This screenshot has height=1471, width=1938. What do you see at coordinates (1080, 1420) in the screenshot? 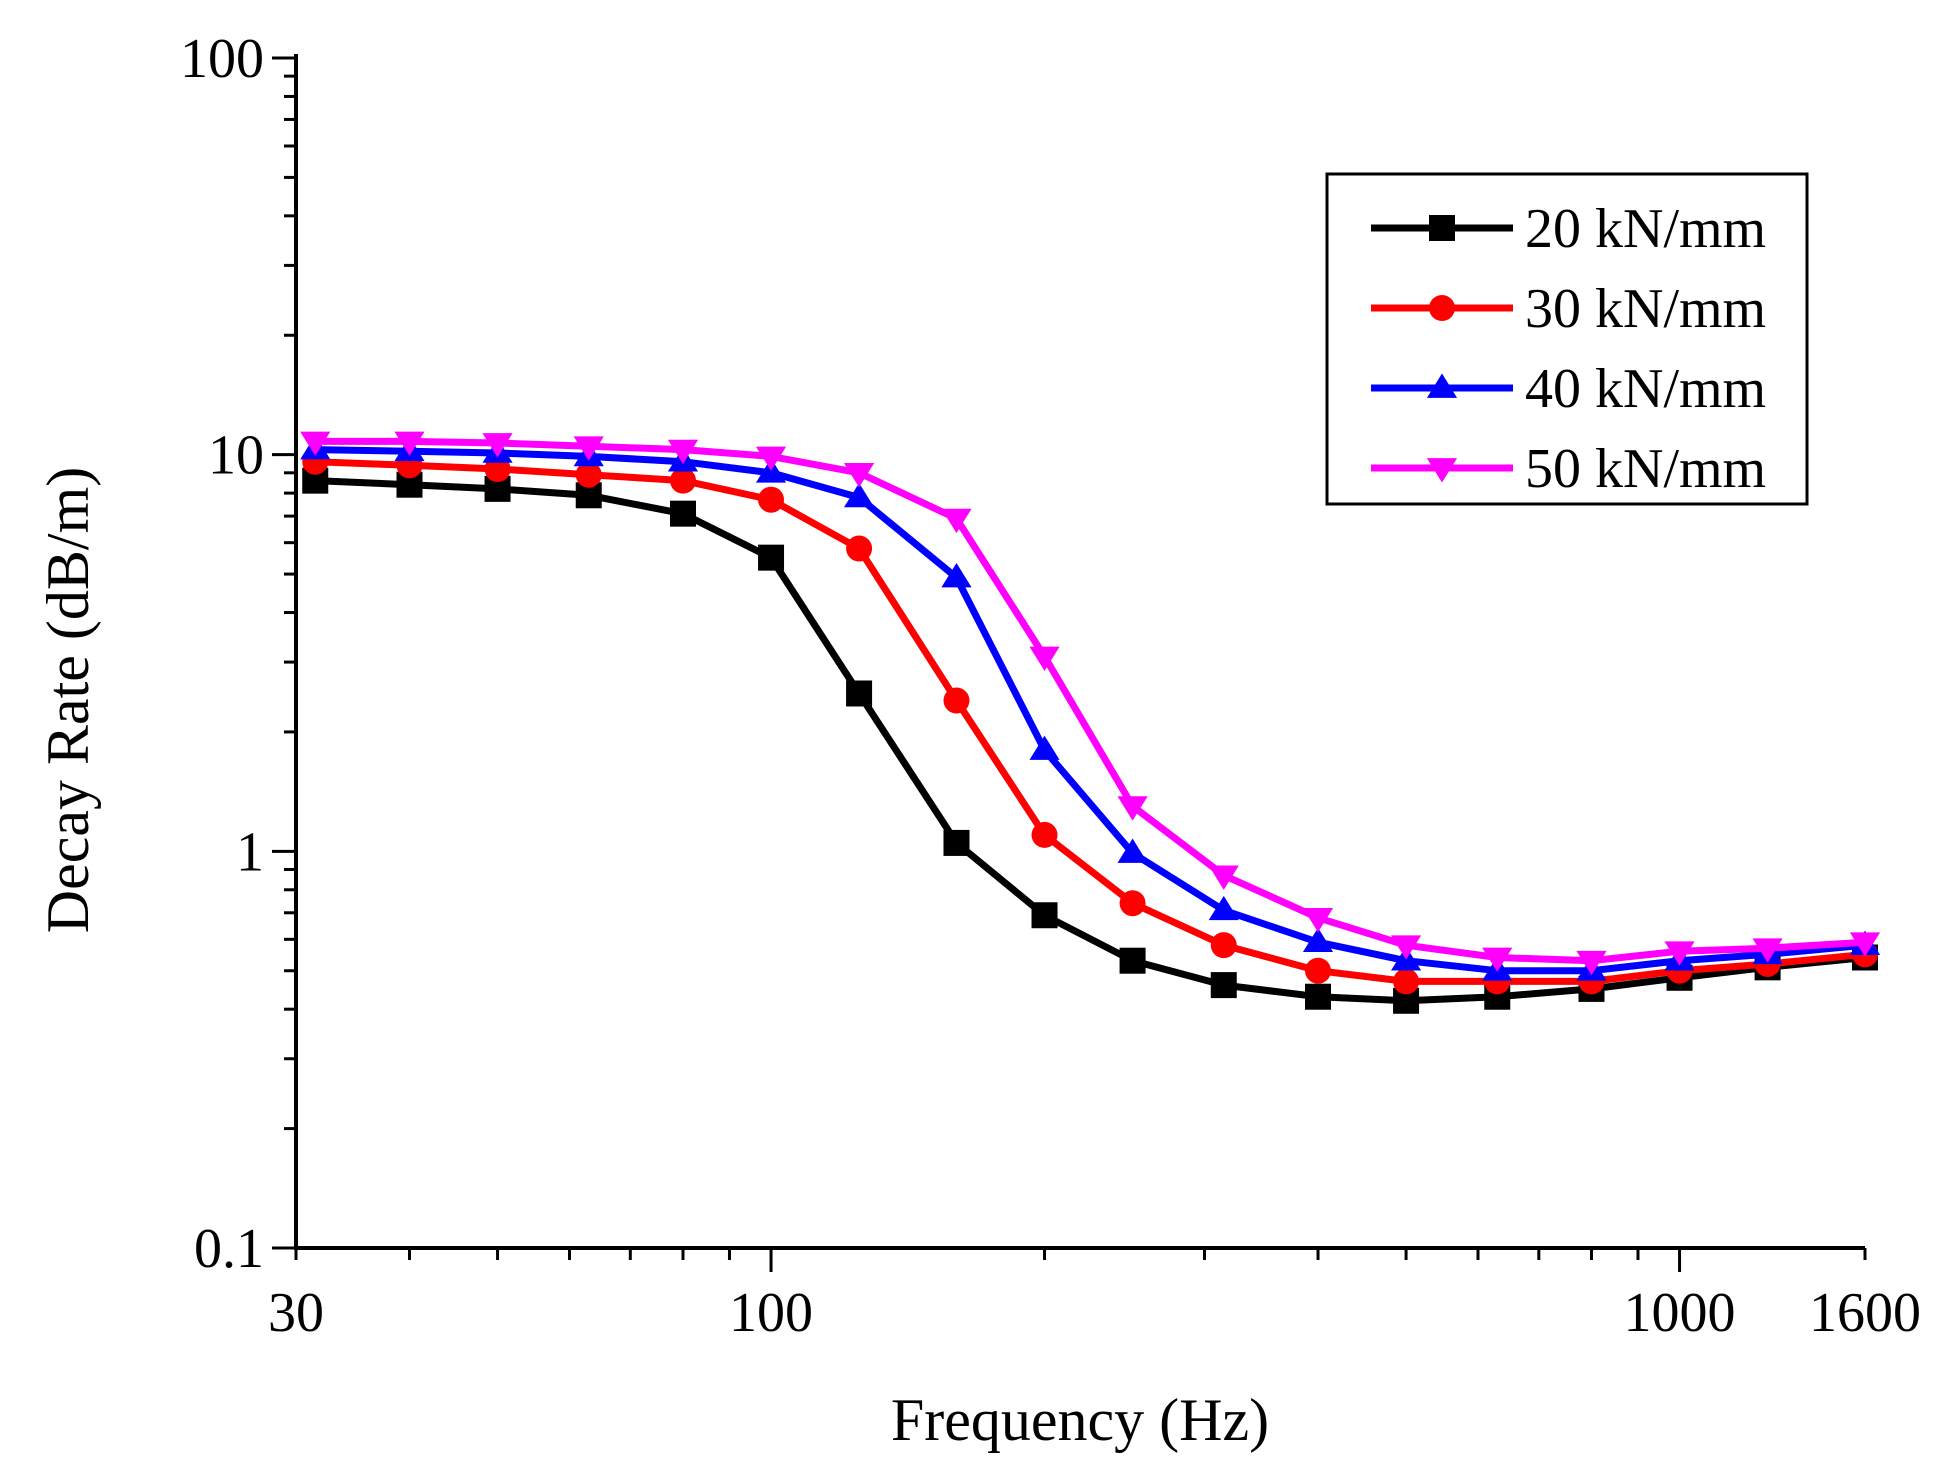
I see `x-axis-title: Frequency (Hz)` at bounding box center [1080, 1420].